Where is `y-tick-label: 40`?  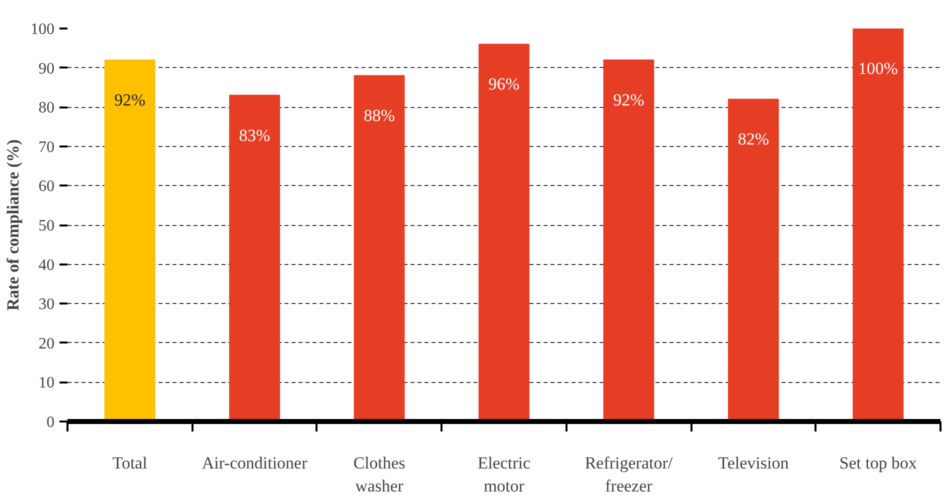 y-tick-label: 40 is located at coordinates (46, 265).